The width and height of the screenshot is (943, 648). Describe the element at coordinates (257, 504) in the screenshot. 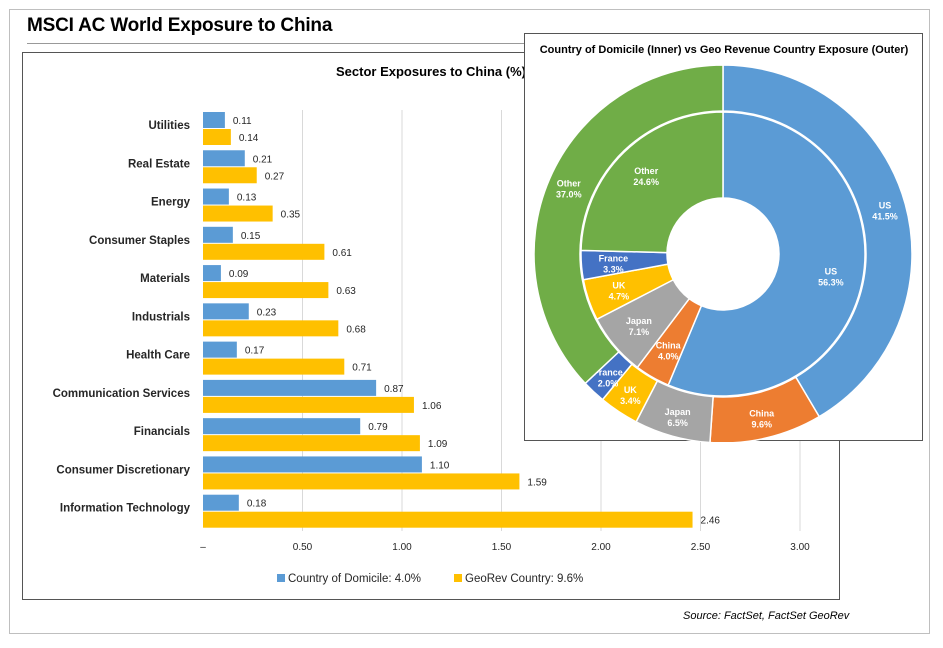

I see `data-label: 0.18` at that location.